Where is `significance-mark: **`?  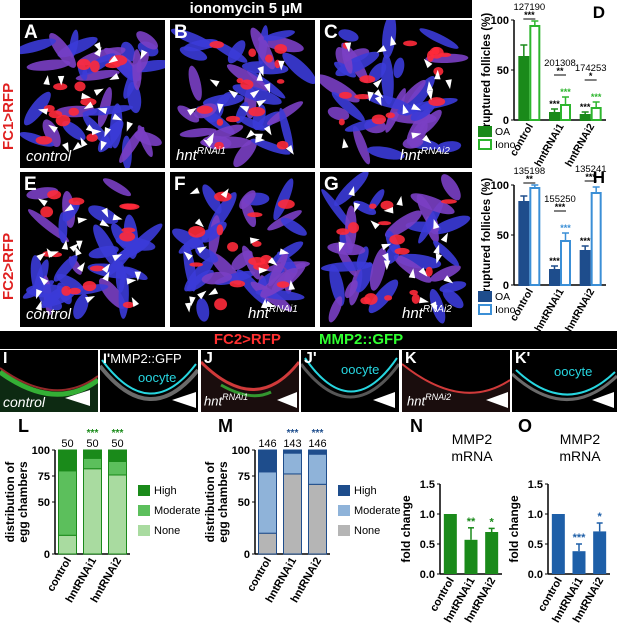
significance-mark: ** is located at coordinates (560, 71).